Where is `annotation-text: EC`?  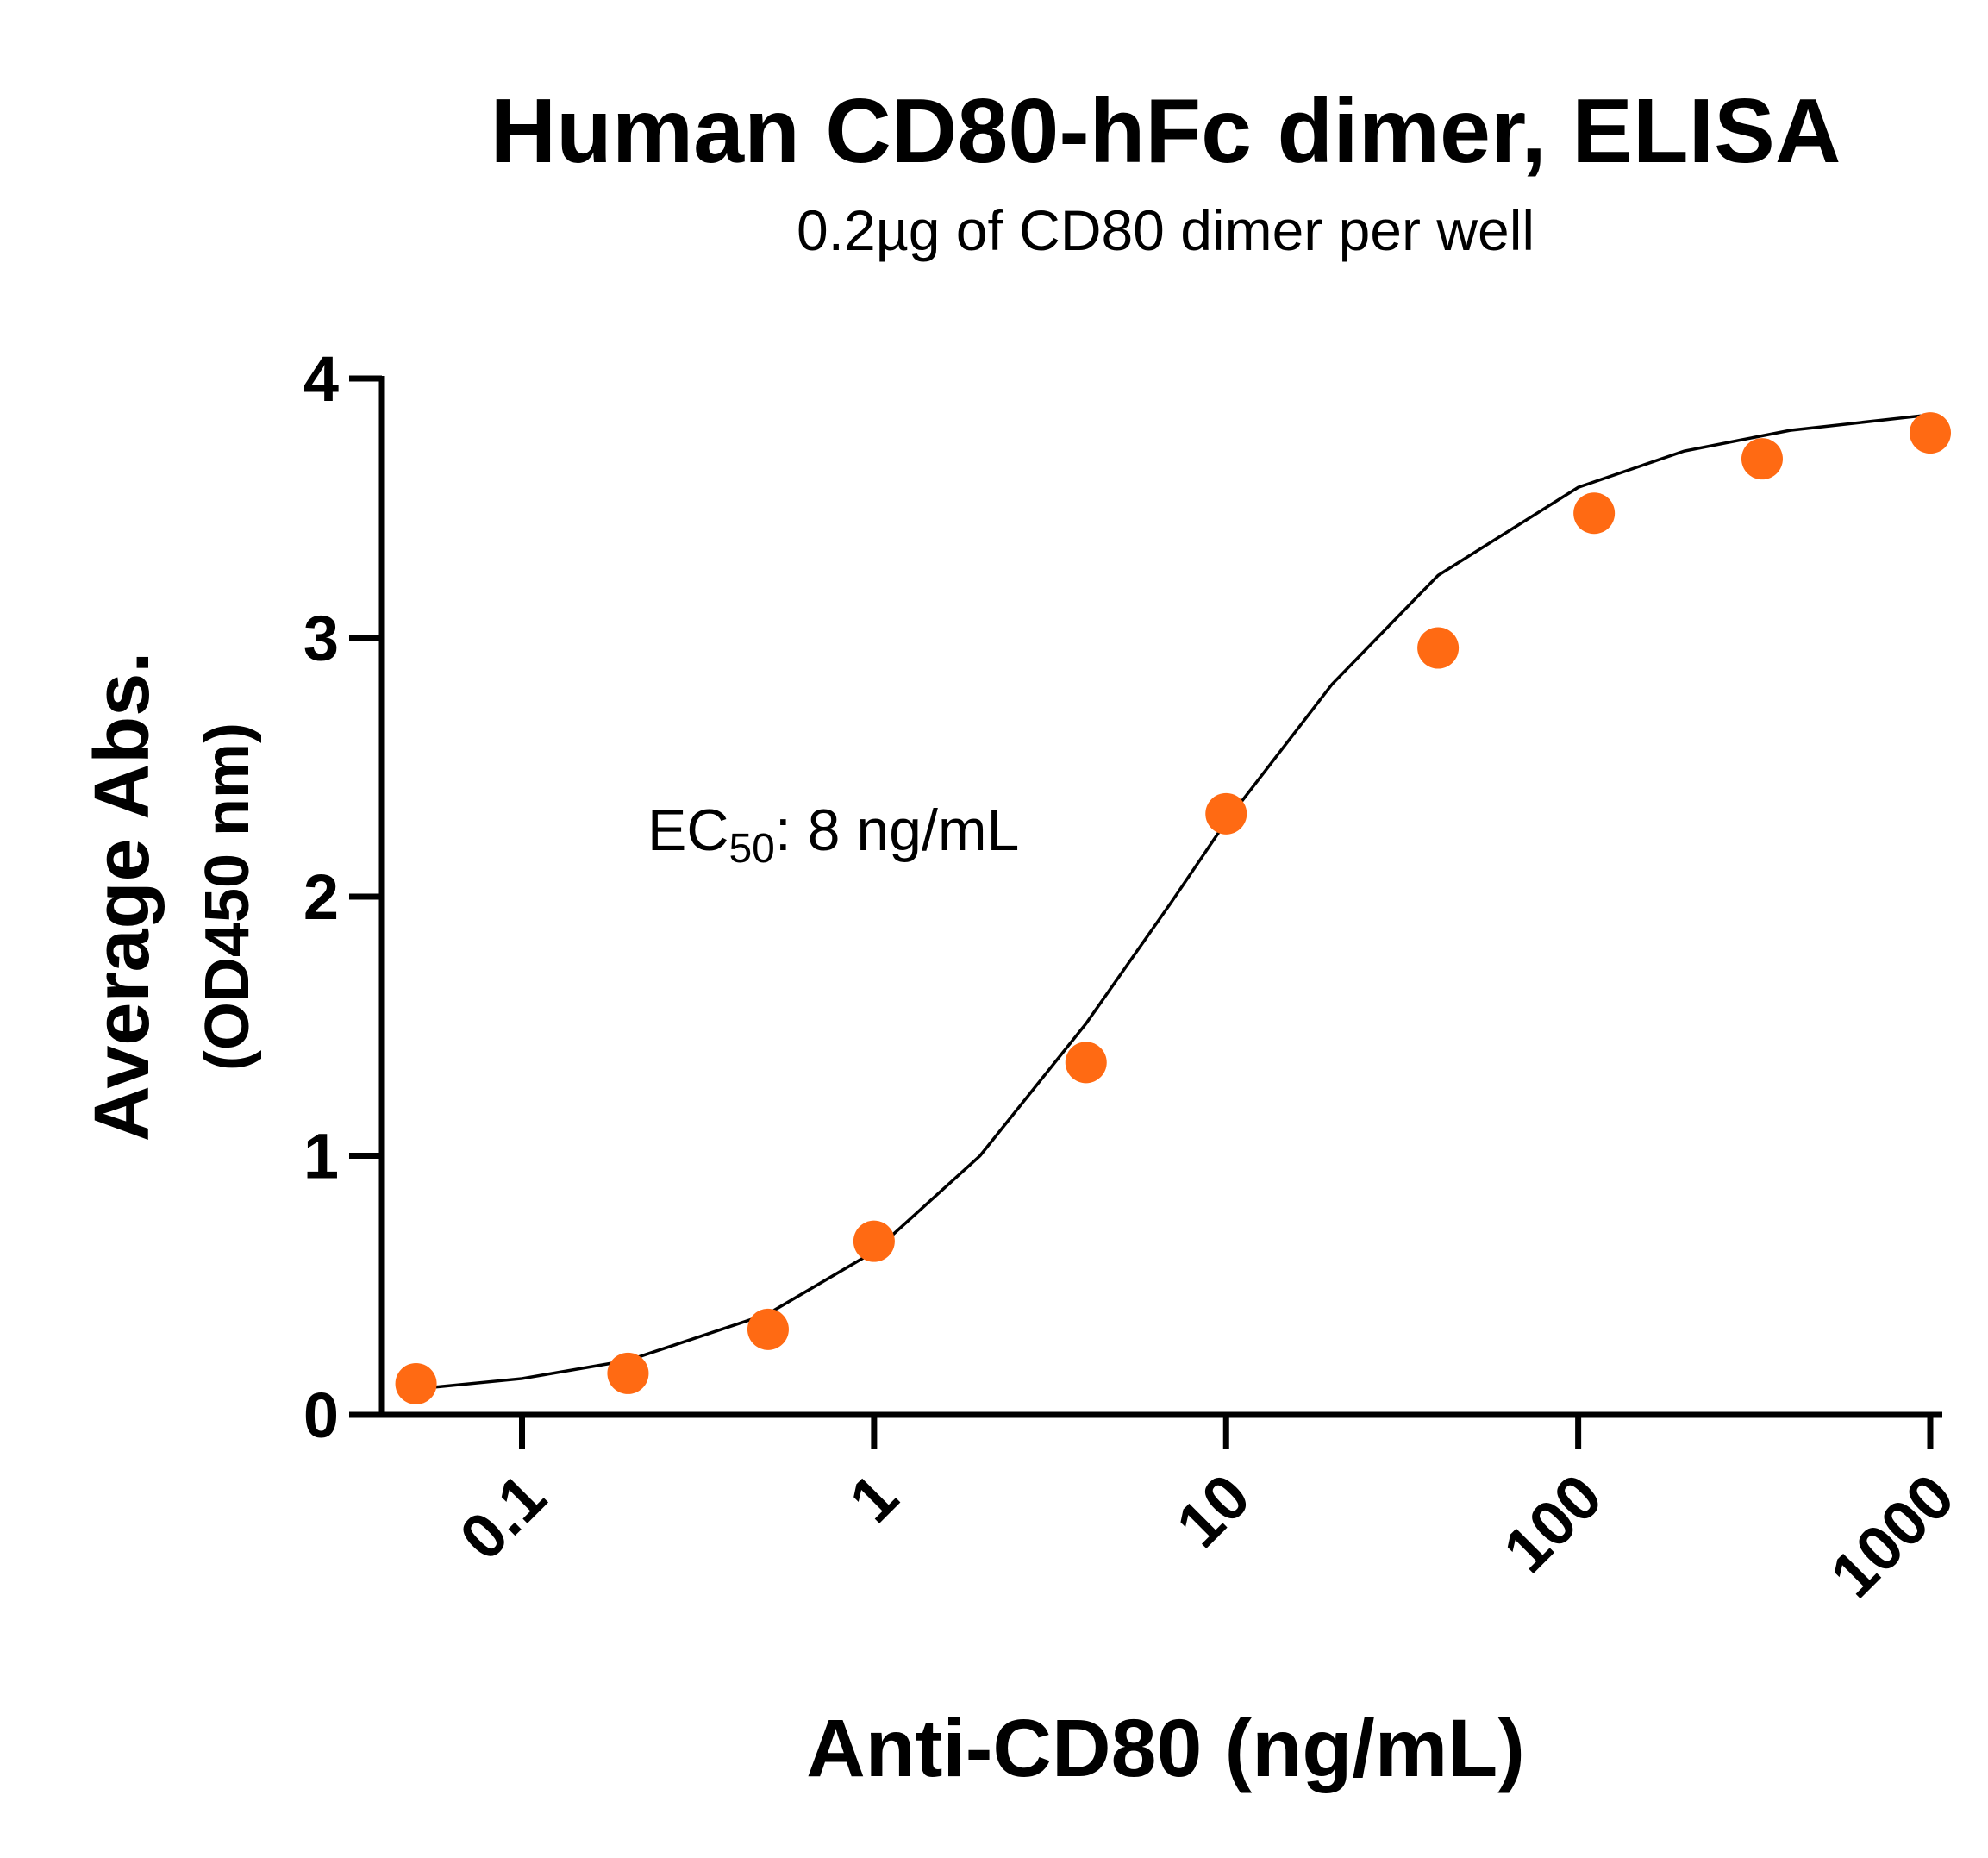
annotation-text: EC is located at coordinates (687, 831).